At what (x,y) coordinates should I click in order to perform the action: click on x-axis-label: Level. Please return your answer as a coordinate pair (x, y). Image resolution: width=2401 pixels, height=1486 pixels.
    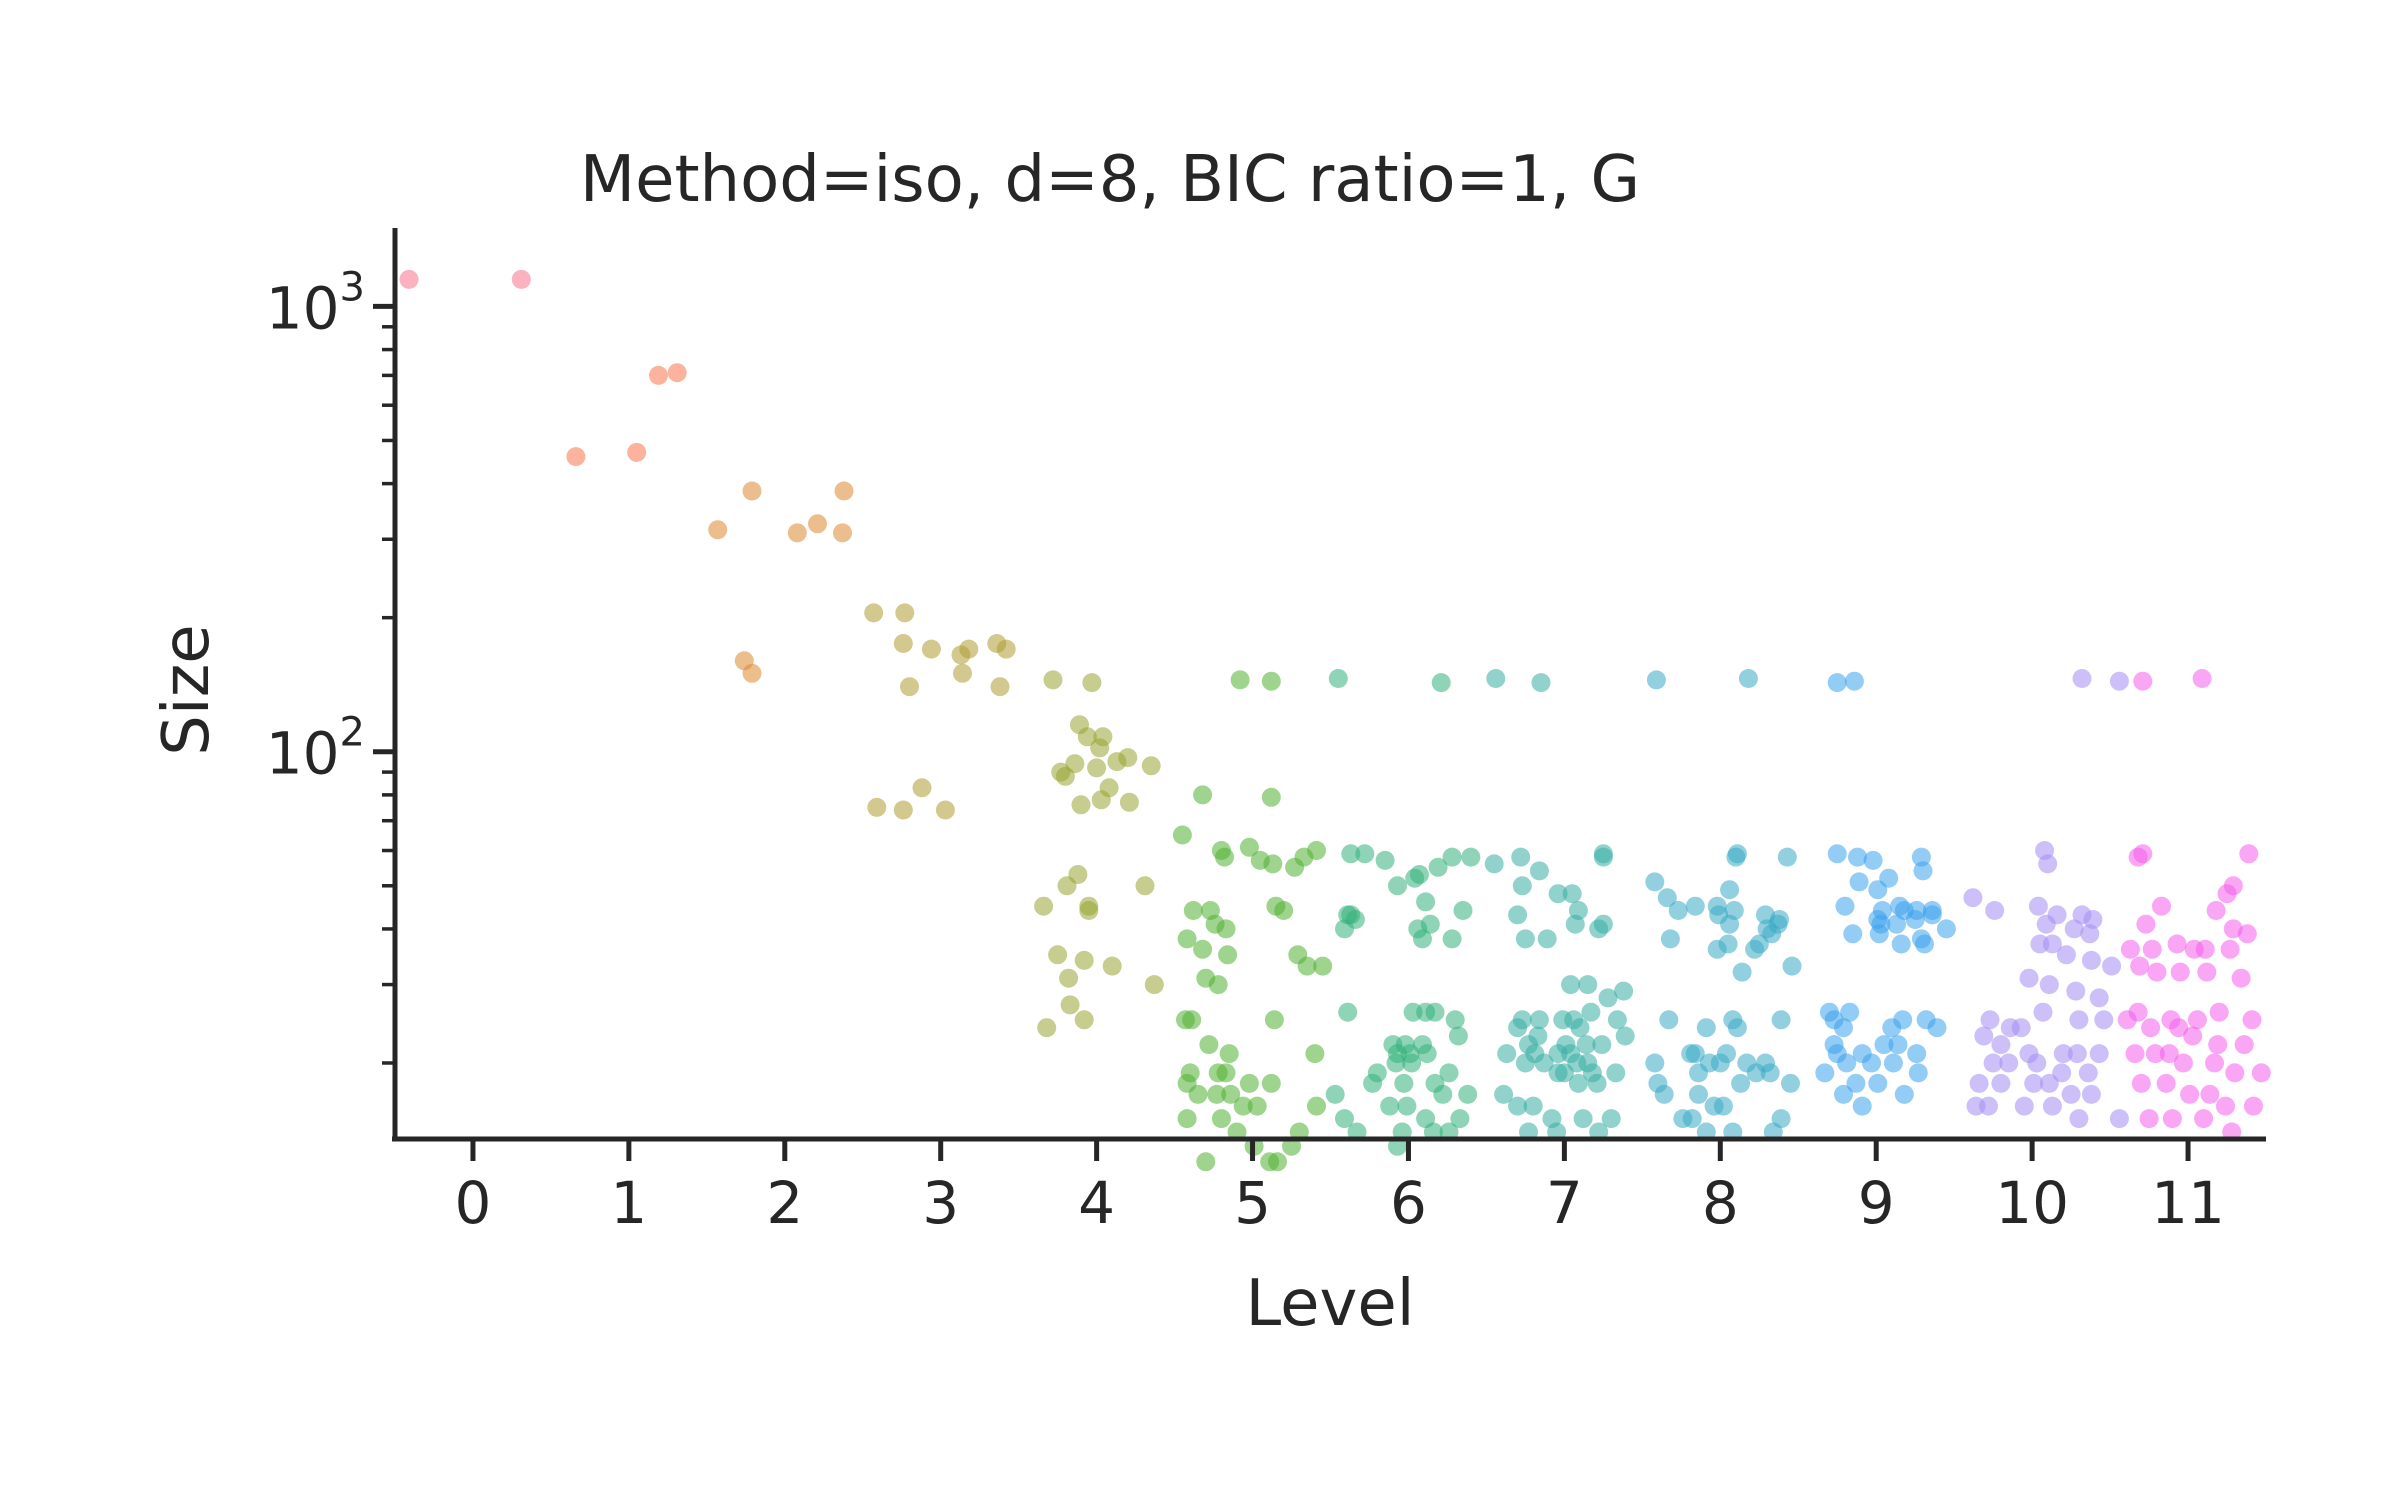
    Looking at the image, I should click on (1330, 1304).